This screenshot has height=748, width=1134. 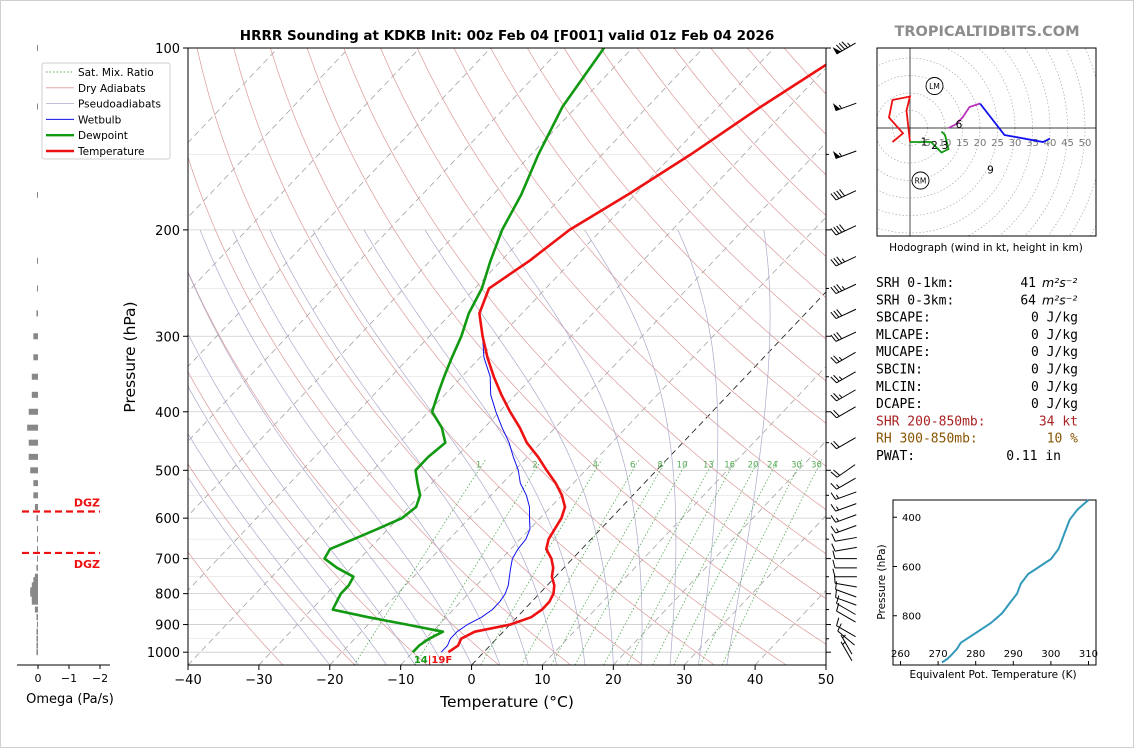 What do you see at coordinates (945, 143) in the screenshot?
I see `hodo-ring-label: 10` at bounding box center [945, 143].